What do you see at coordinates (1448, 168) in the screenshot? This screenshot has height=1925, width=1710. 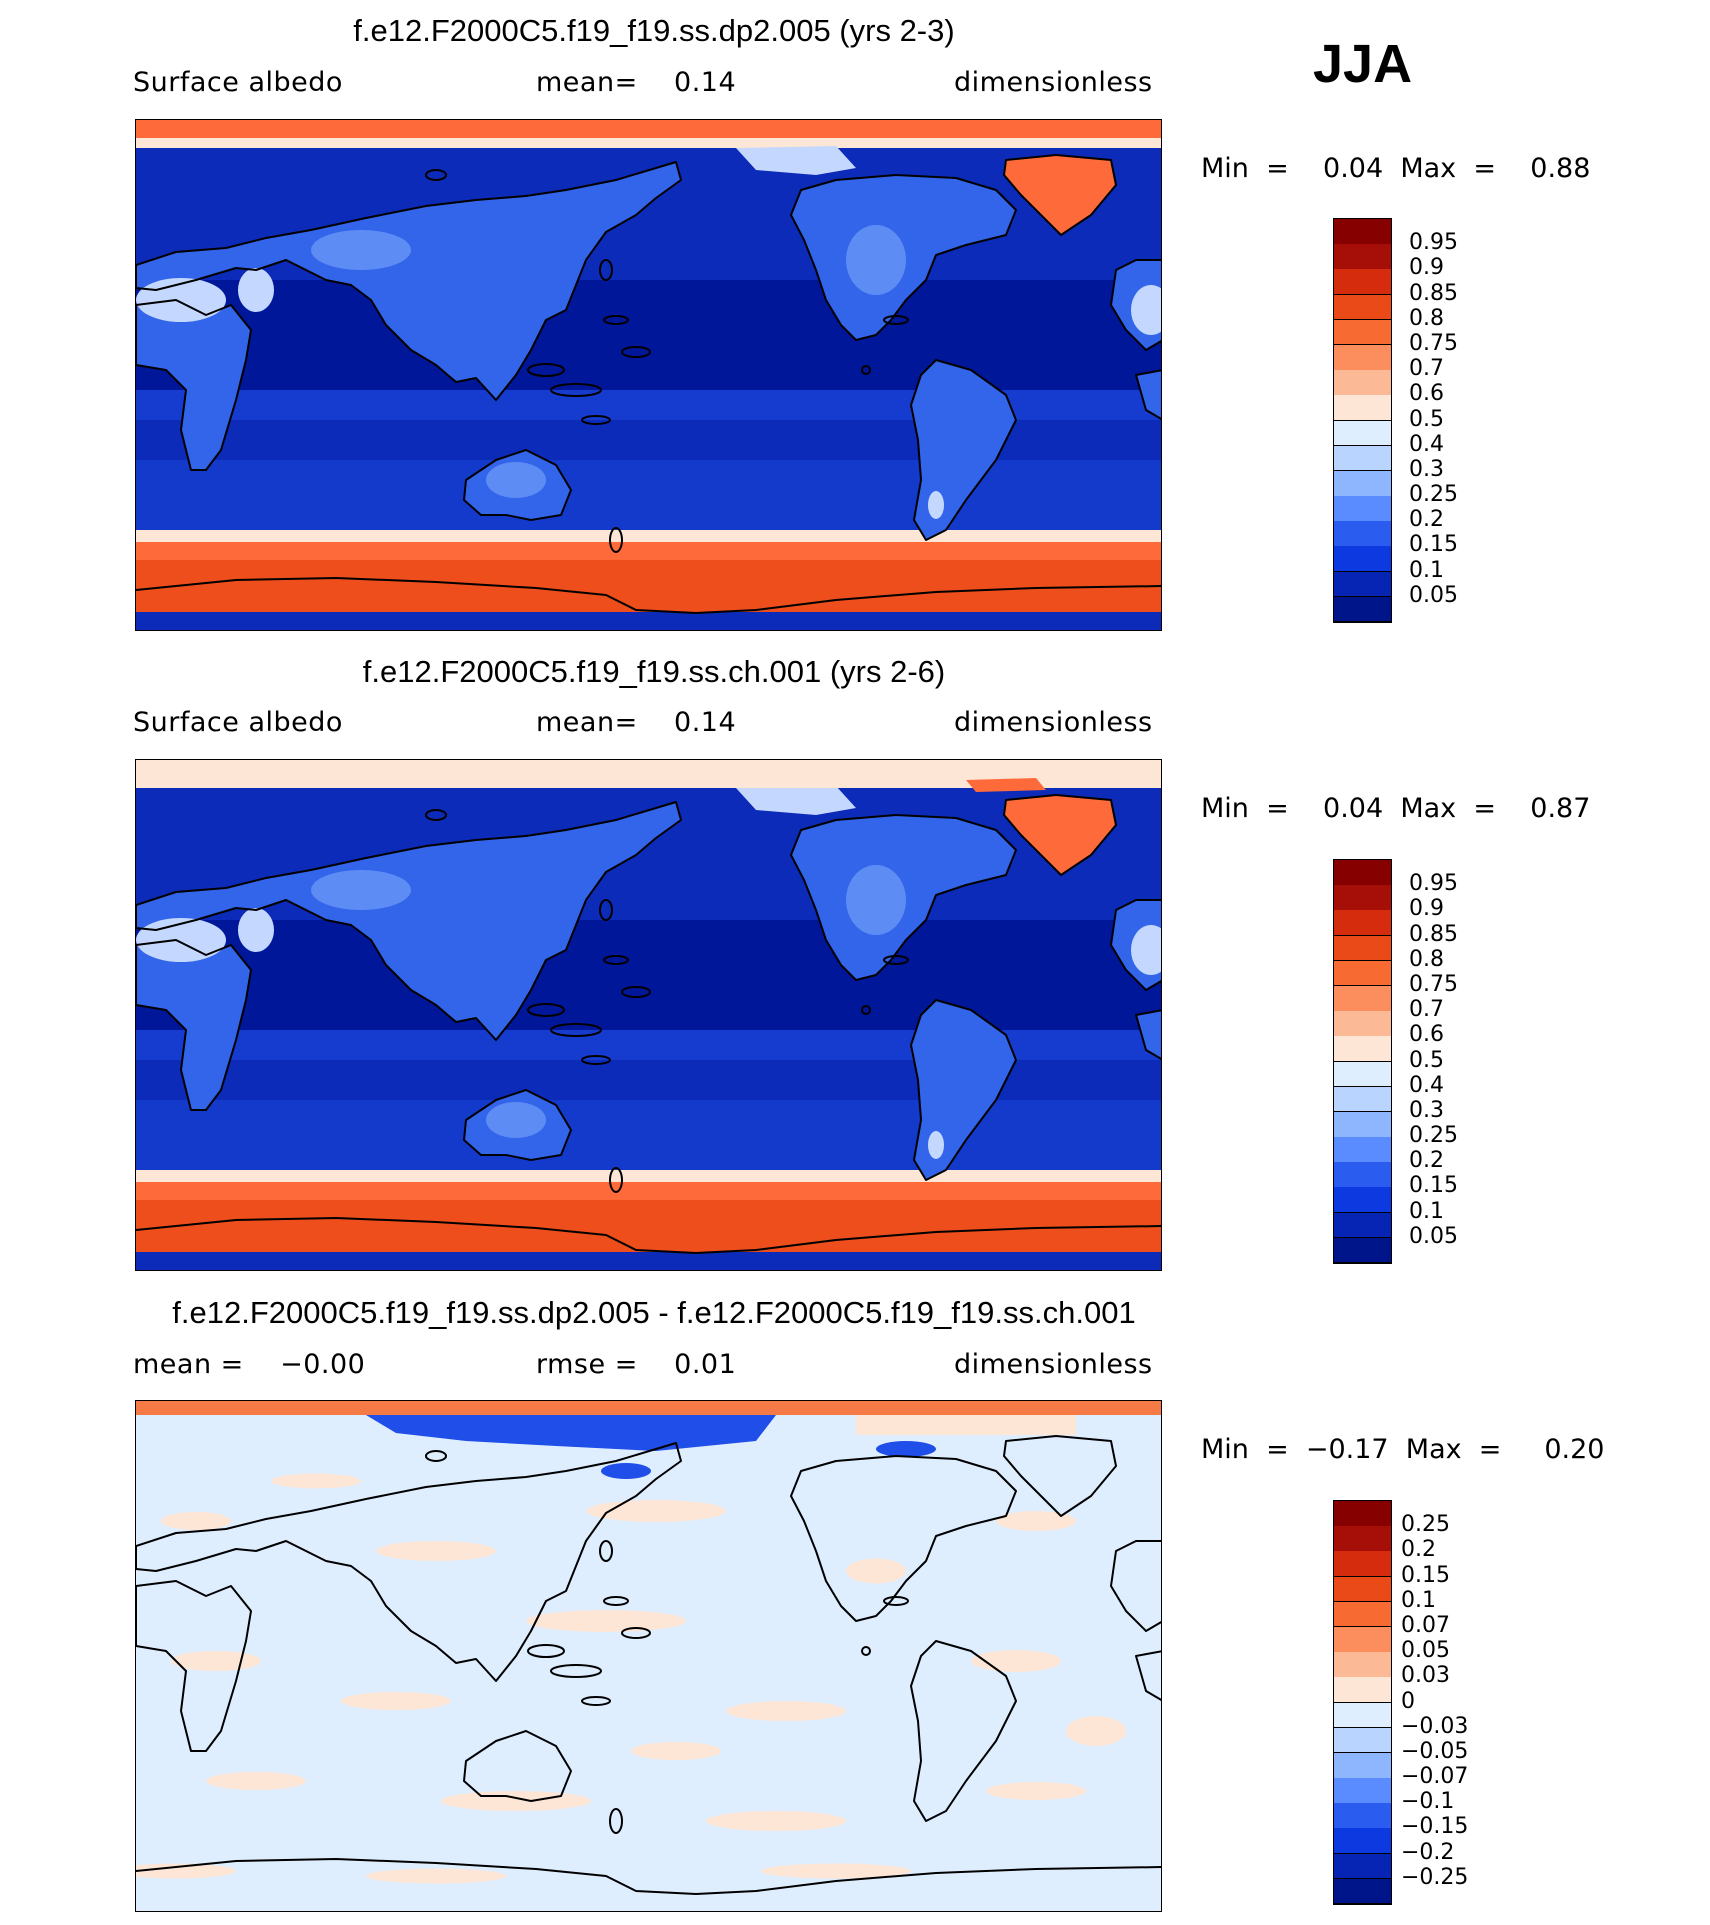 I see `panel-1-max-label: Max =` at bounding box center [1448, 168].